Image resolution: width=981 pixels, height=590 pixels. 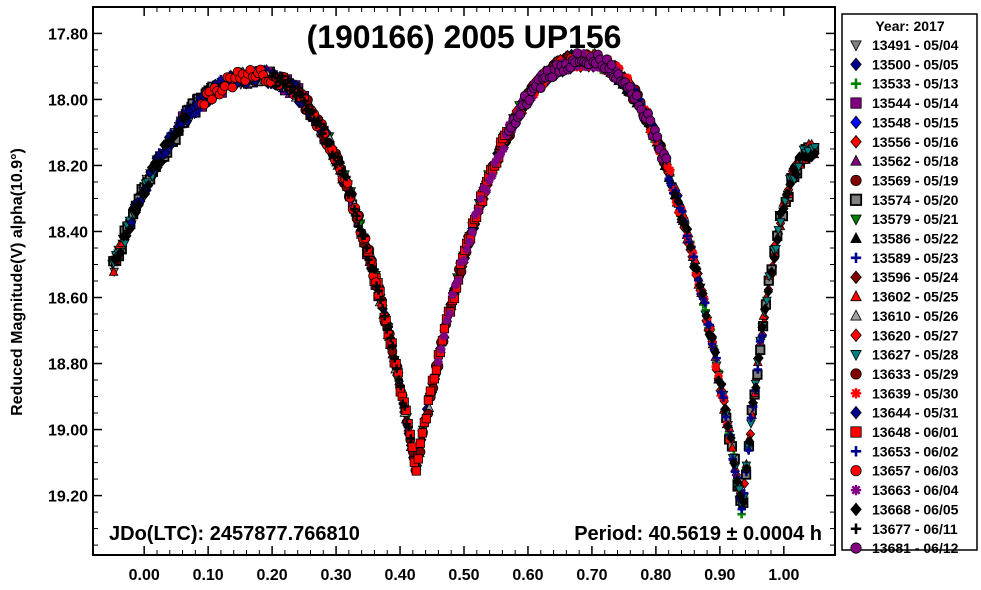 What do you see at coordinates (915, 432) in the screenshot?
I see `legend-label: 13648 - 06/01` at bounding box center [915, 432].